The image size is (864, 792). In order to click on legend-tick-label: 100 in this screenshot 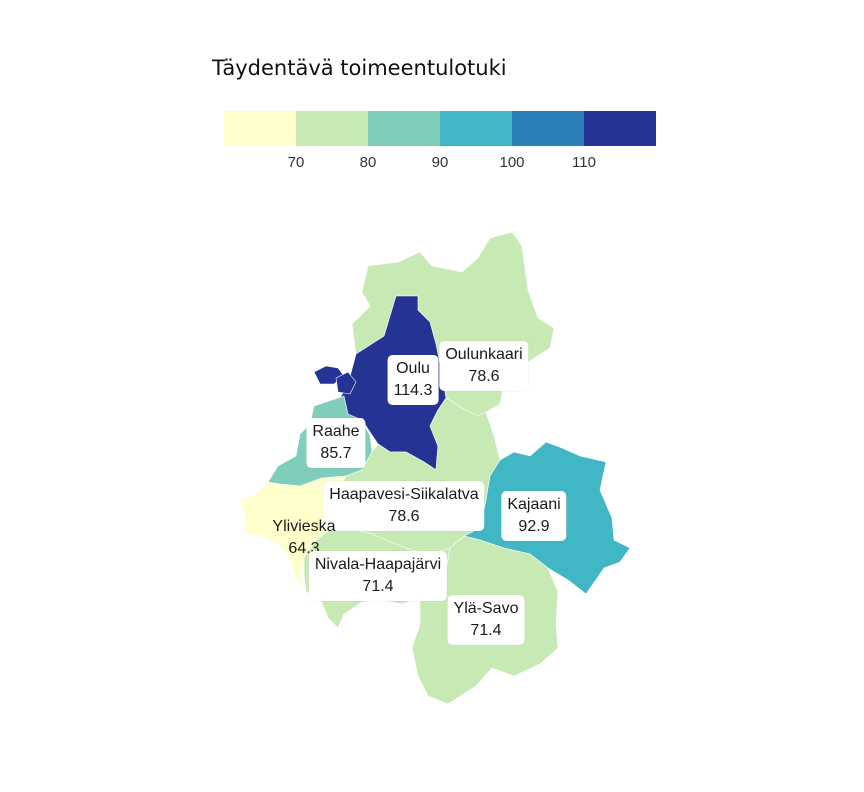, I will do `click(512, 162)`.